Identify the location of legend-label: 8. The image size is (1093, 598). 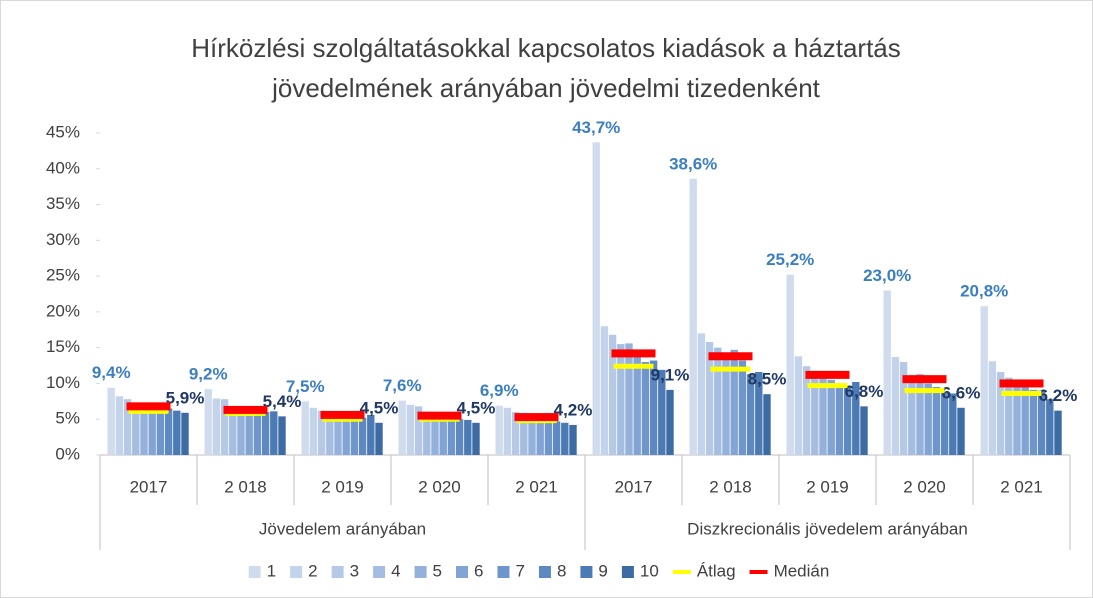
(561, 570).